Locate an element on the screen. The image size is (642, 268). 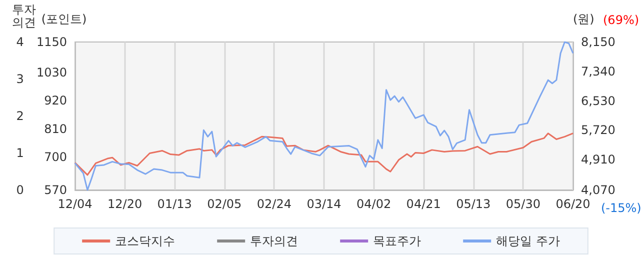
x-tick-label: 05/13 is located at coordinates (473, 204).